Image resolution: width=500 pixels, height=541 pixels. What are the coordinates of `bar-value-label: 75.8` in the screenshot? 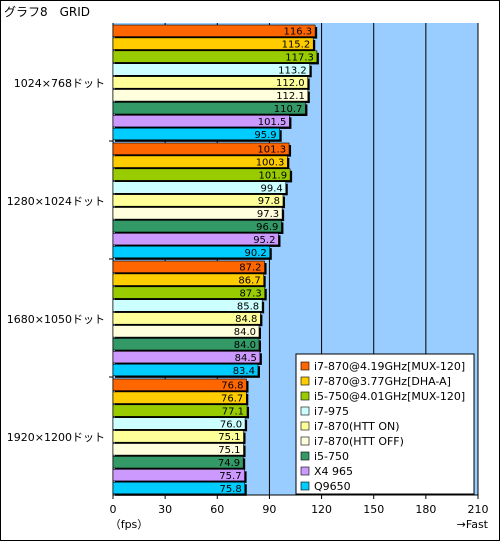 It's located at (230, 489).